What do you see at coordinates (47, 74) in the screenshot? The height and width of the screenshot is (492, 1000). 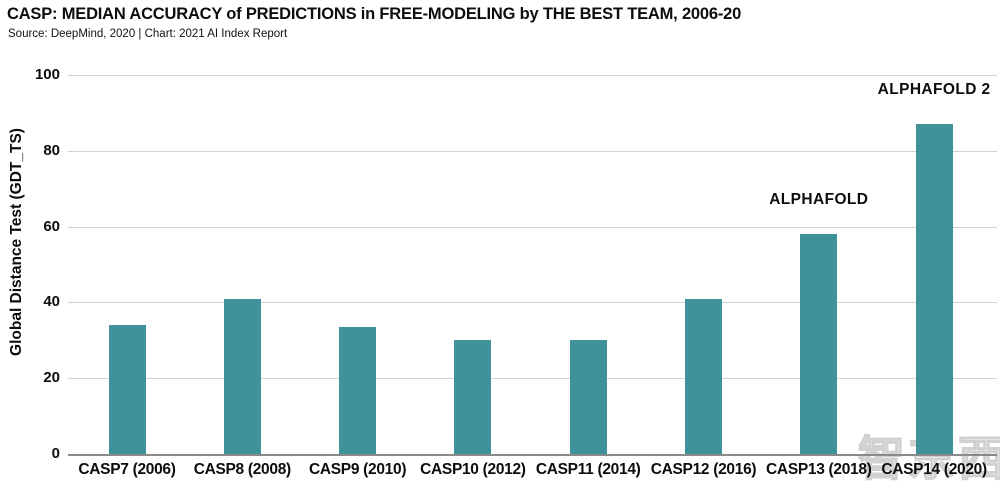 I see `y-tick-label-100: 100` at bounding box center [47, 74].